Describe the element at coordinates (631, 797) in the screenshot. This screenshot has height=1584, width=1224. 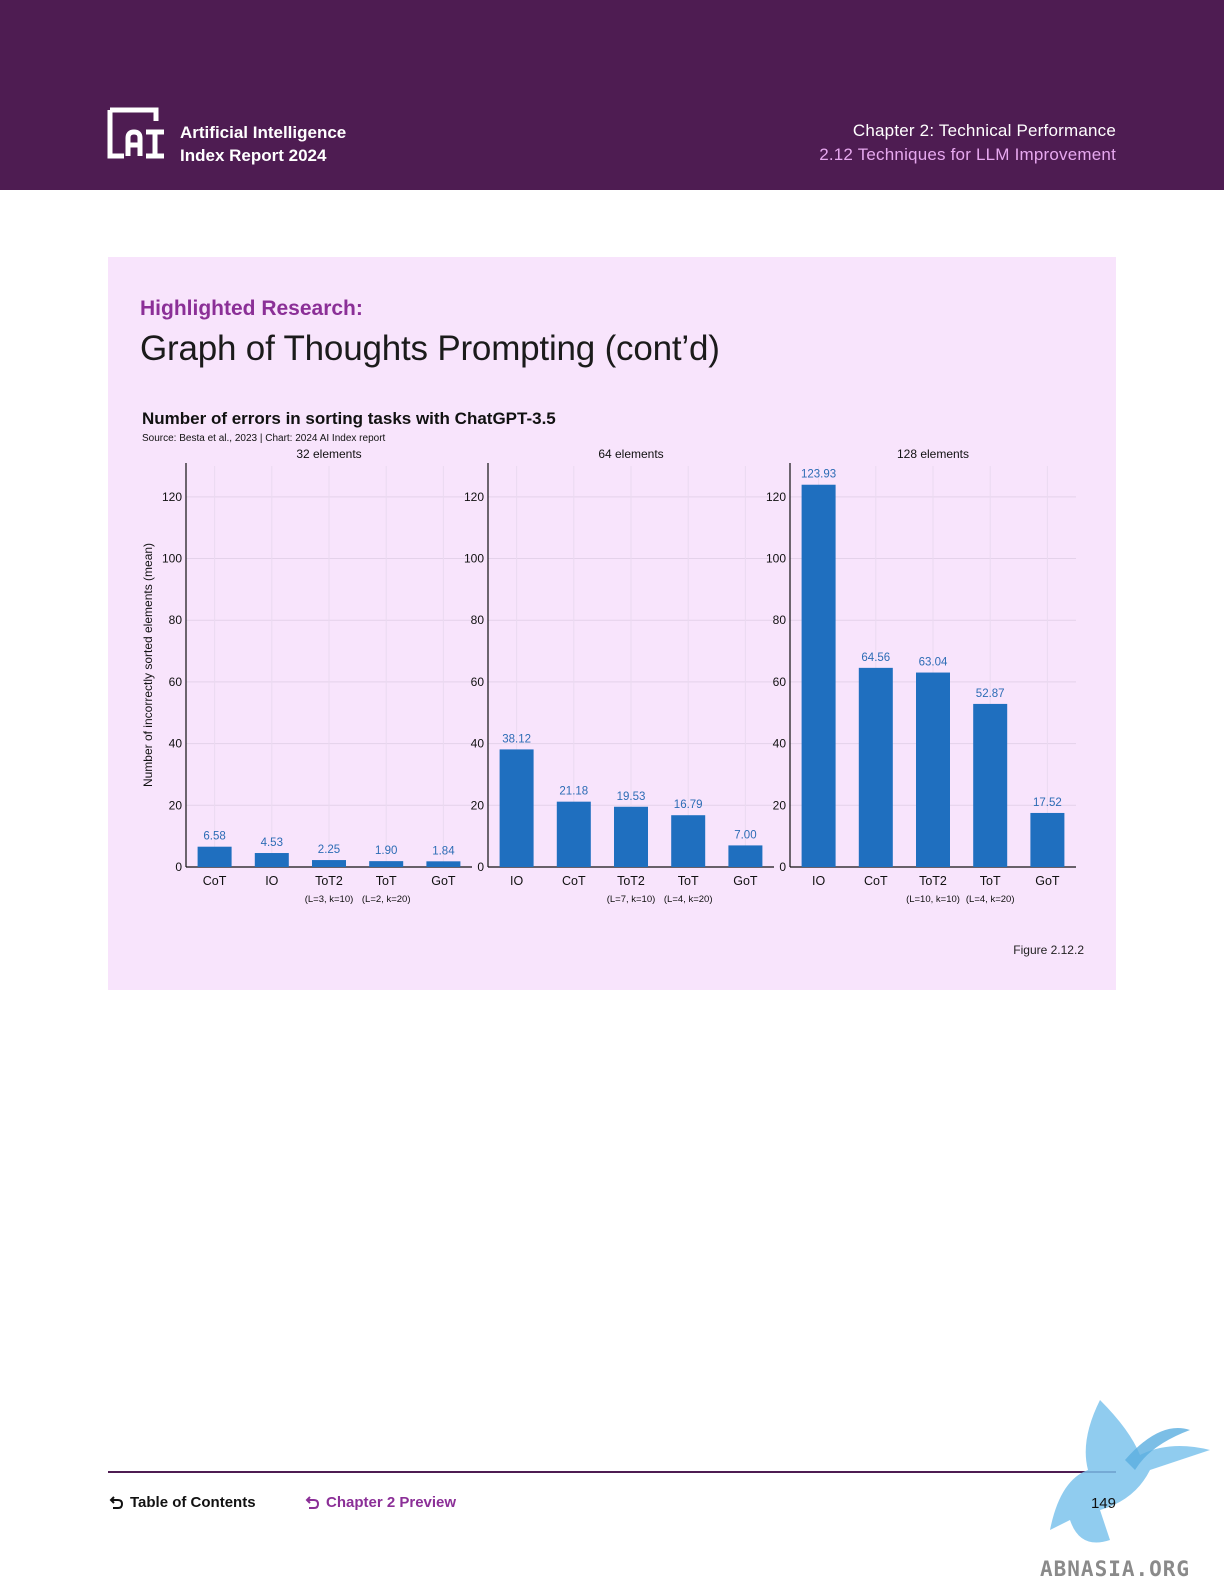
I see `bar-value-label: 19.53` at that location.